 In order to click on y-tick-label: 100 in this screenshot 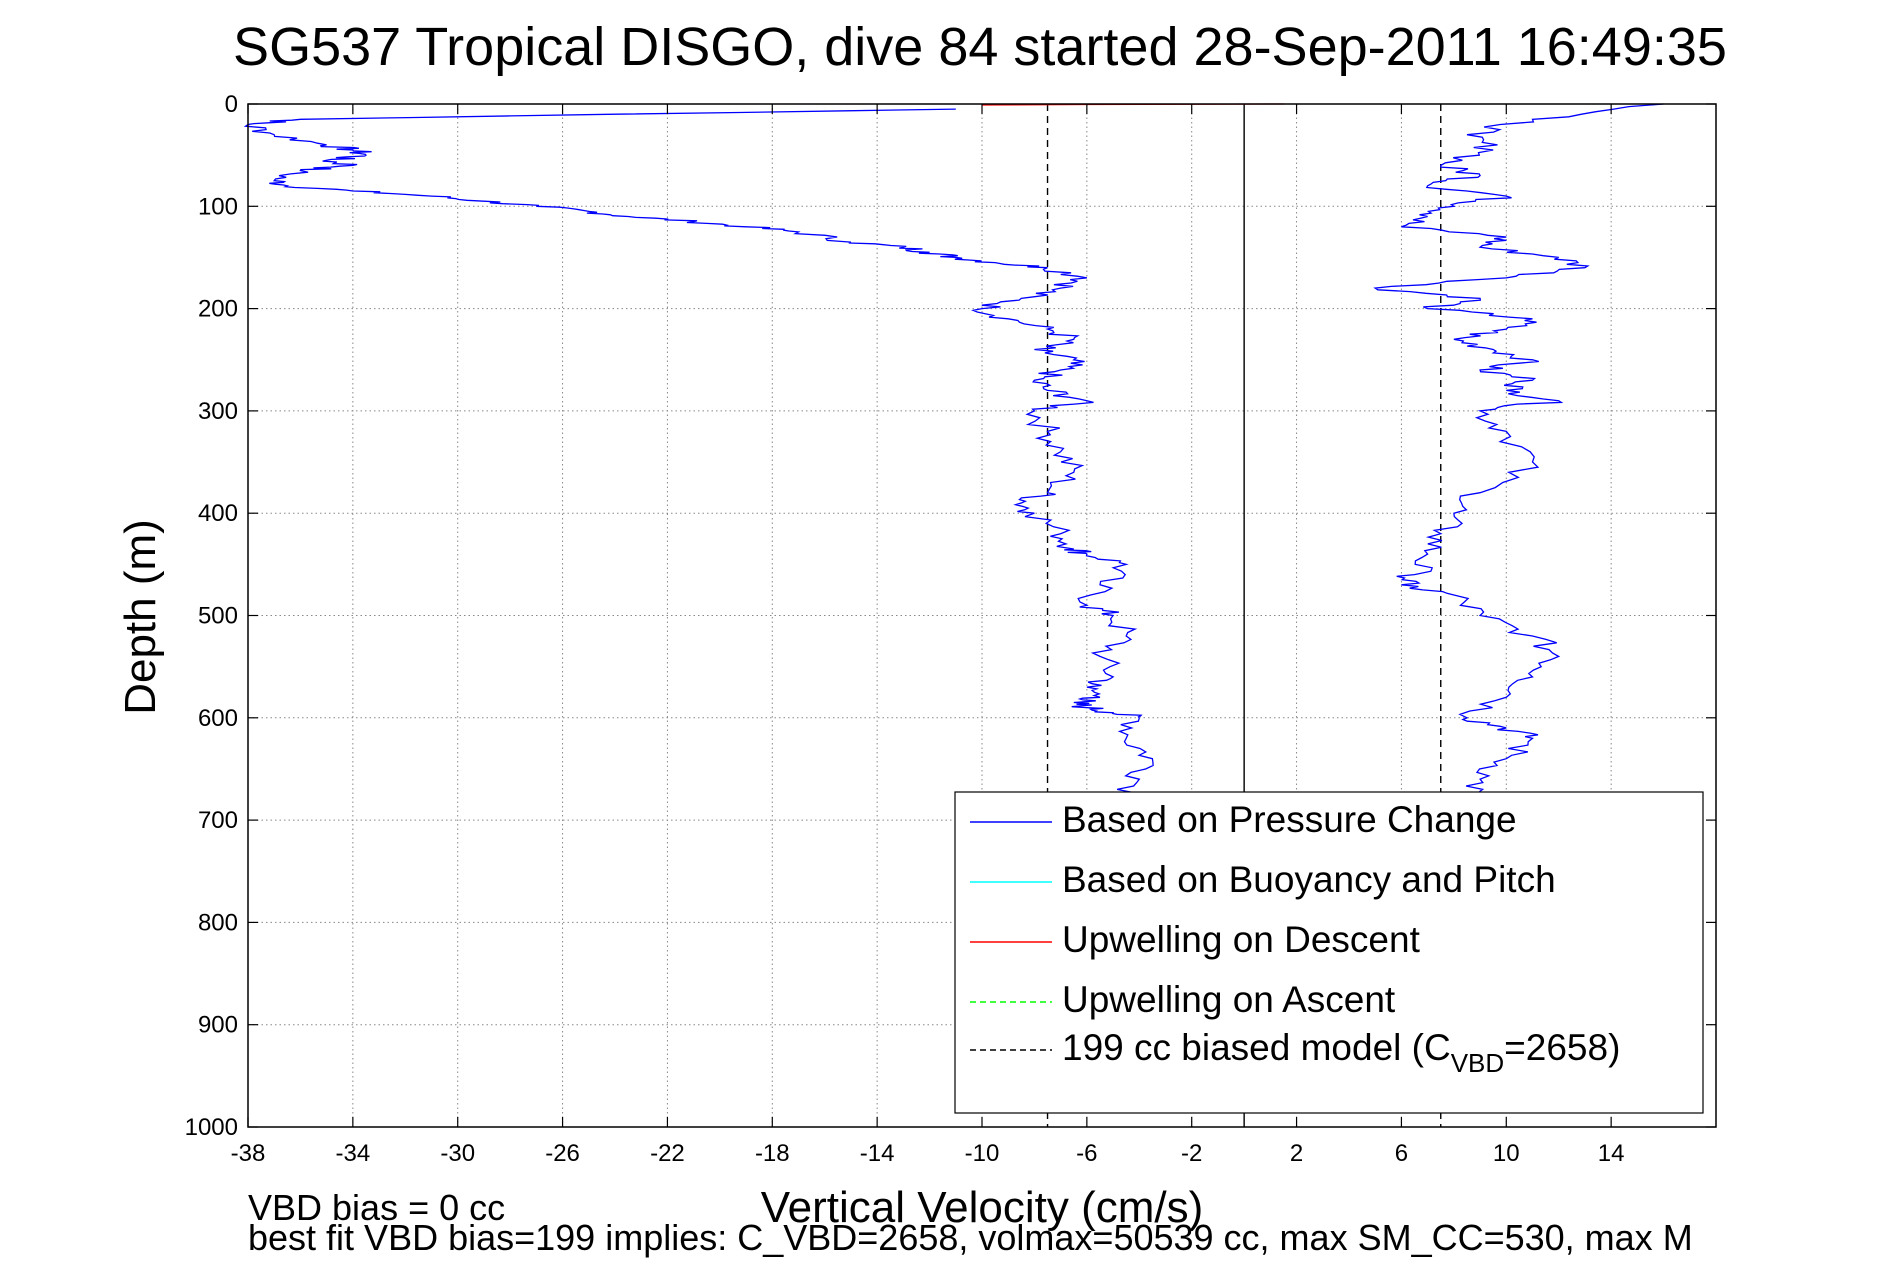, I will do `click(218, 206)`.